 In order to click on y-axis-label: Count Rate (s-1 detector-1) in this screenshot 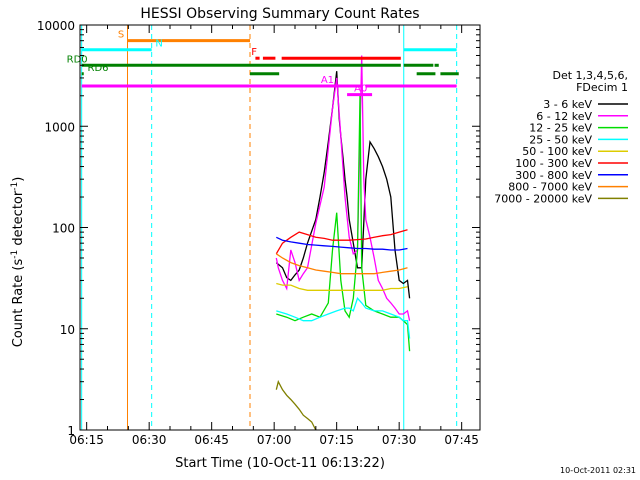, I will do `click(18, 262)`.